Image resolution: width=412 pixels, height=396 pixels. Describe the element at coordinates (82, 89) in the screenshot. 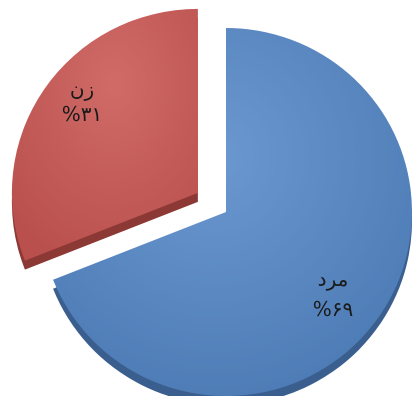

I see `slice-label-name: زن` at that location.